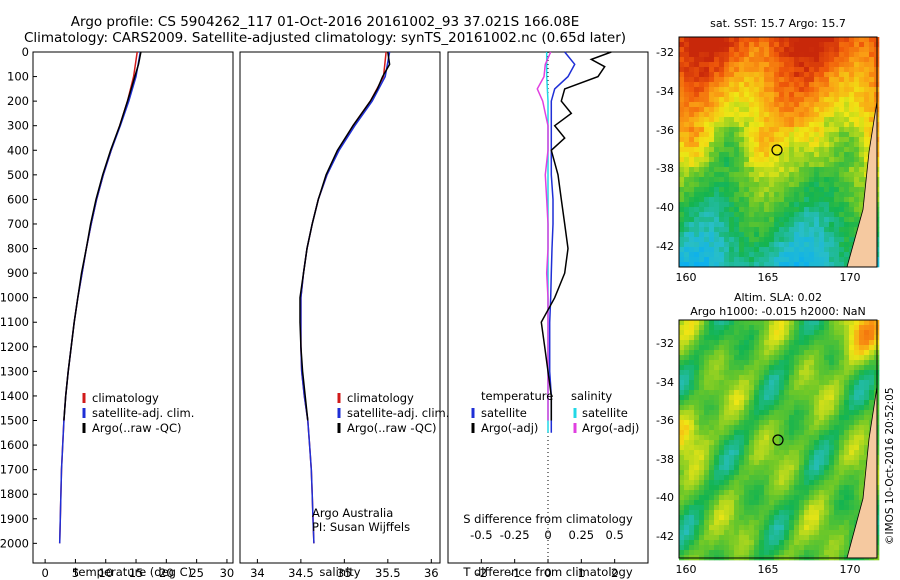 This screenshot has height=580, width=900. I want to click on sst-map-field, so click(779, 152).